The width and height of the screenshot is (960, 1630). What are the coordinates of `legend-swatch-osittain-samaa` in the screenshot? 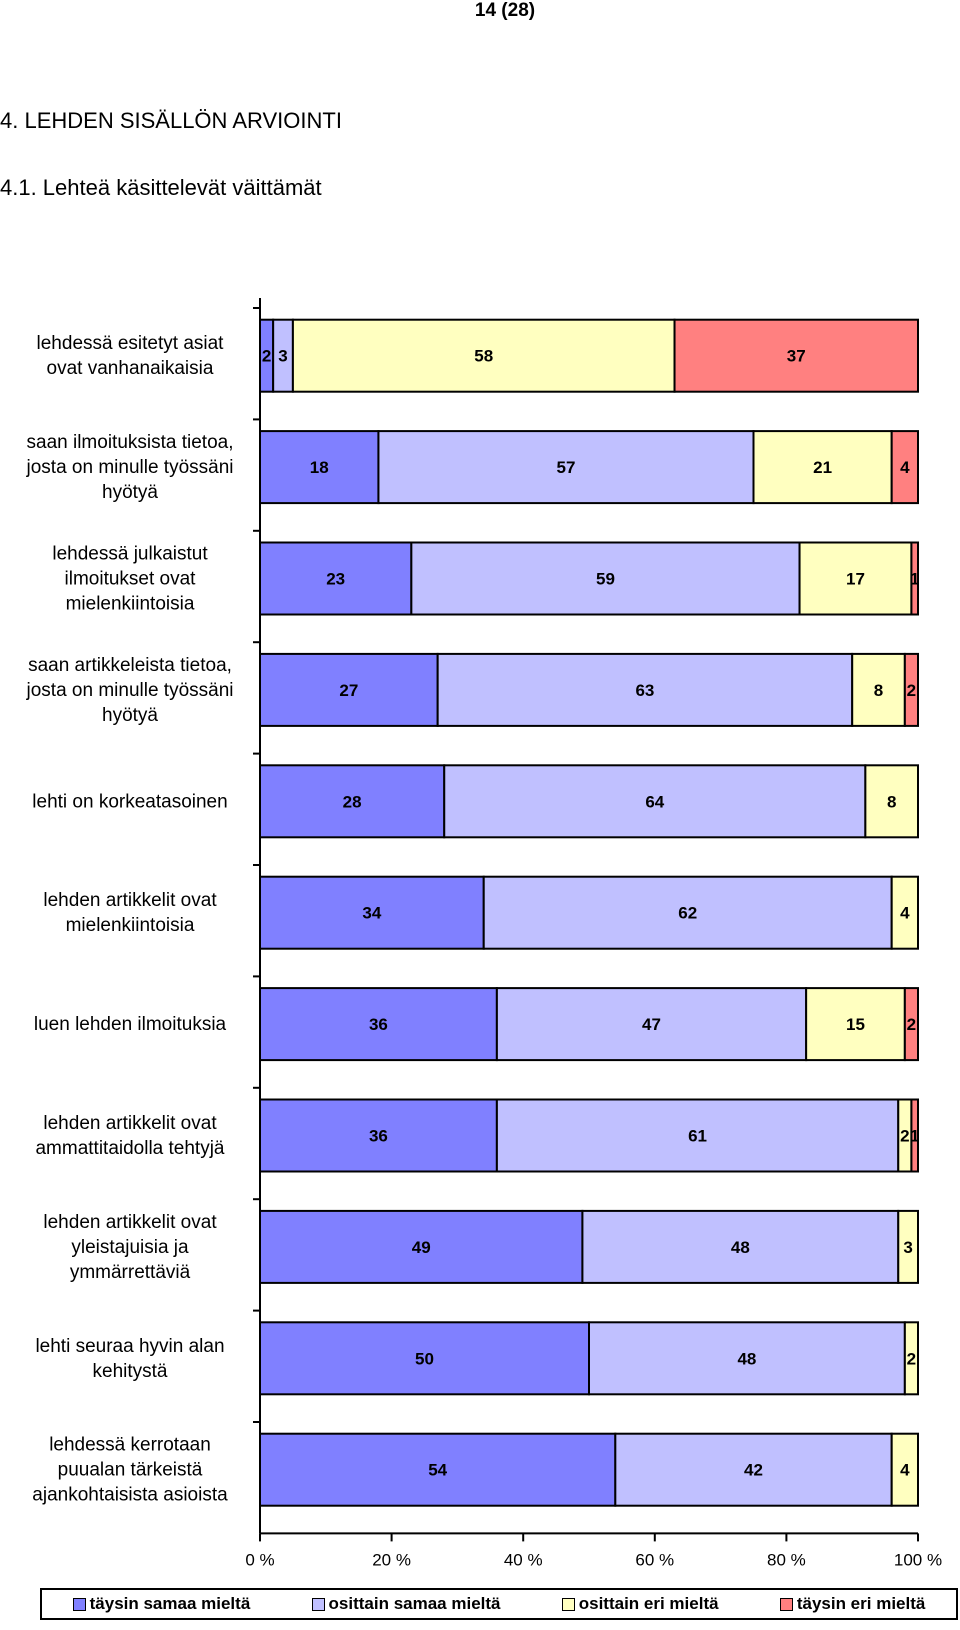 It's located at (318, 1604).